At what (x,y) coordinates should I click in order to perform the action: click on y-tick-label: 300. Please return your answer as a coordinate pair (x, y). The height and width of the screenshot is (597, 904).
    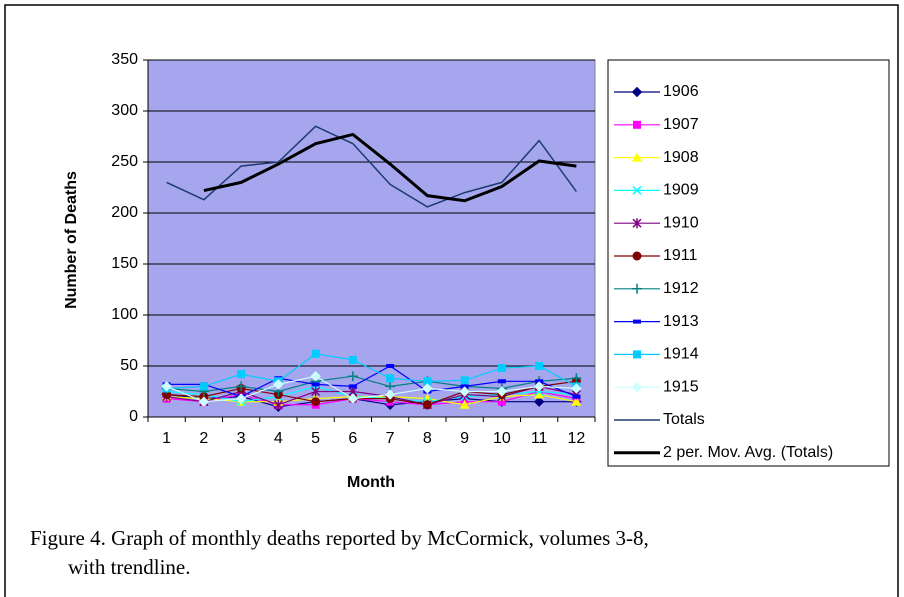
    Looking at the image, I should click on (124, 110).